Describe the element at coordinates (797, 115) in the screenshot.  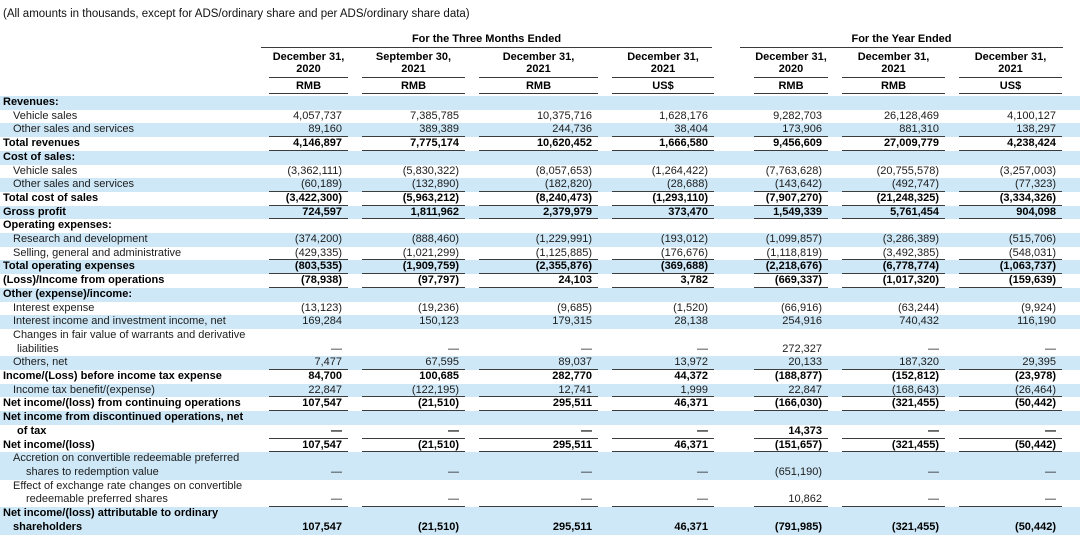
I see `cell-value: 9,282,703` at that location.